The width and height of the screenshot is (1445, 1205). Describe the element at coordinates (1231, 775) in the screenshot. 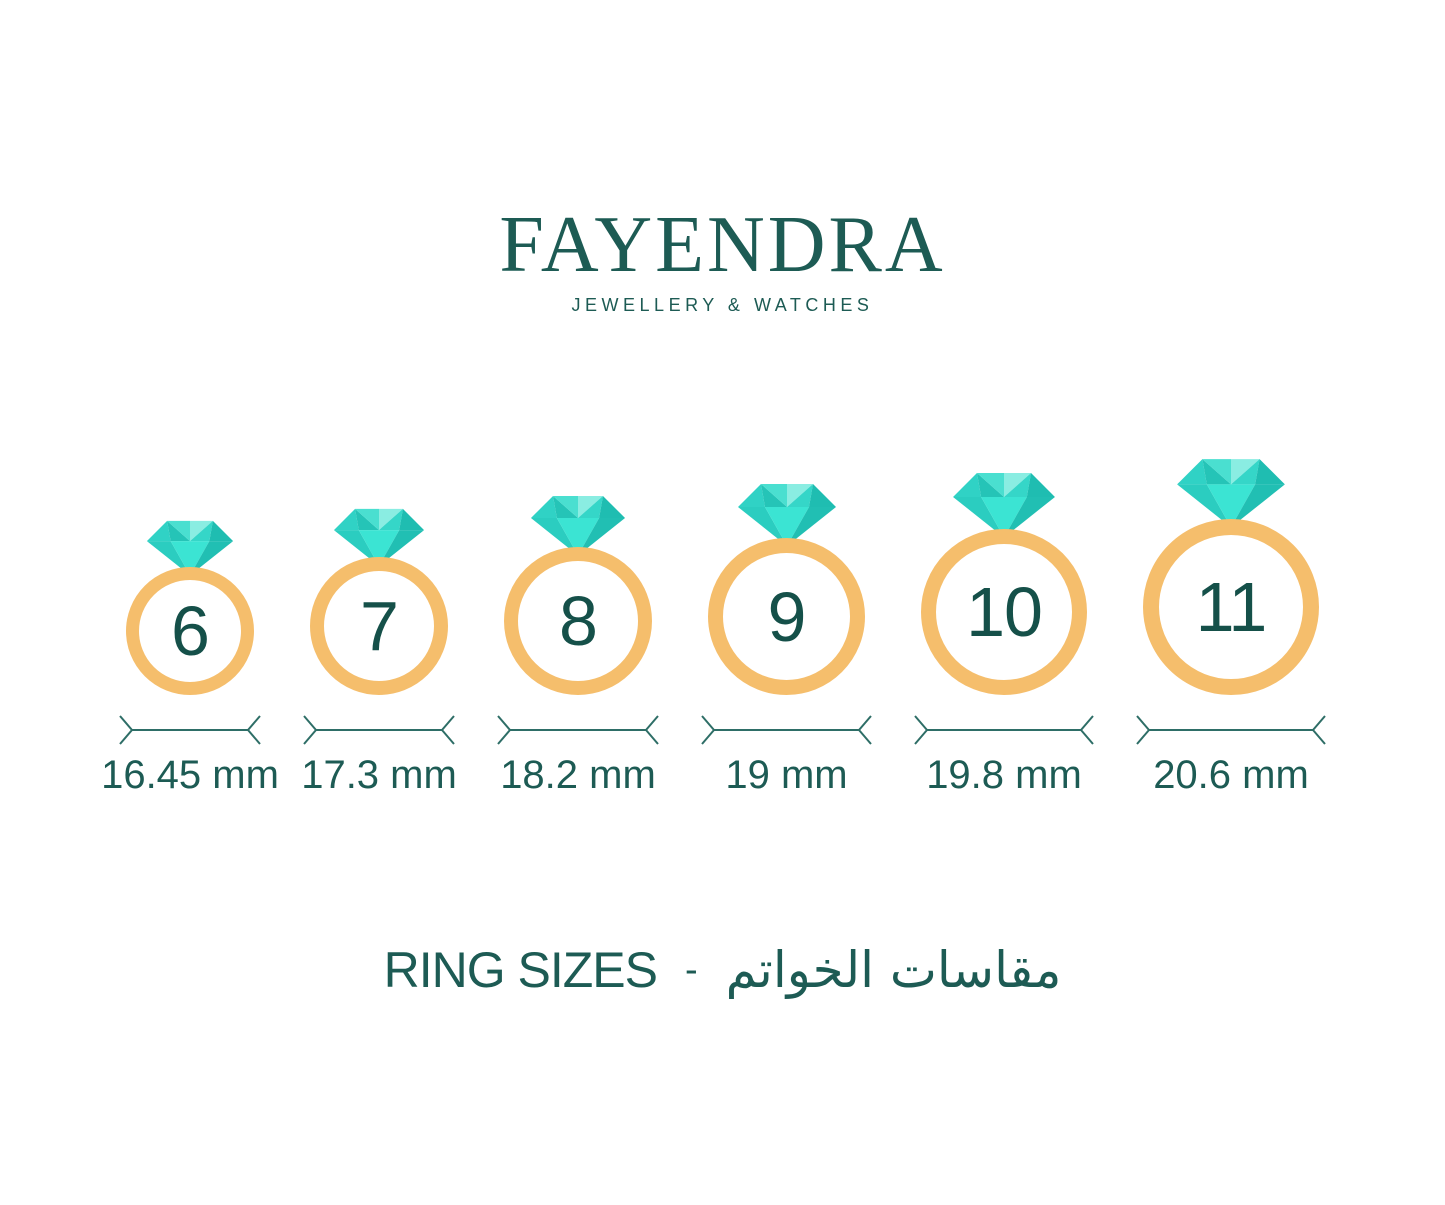

I see `ring-diameter-label: 20.6 mm` at that location.